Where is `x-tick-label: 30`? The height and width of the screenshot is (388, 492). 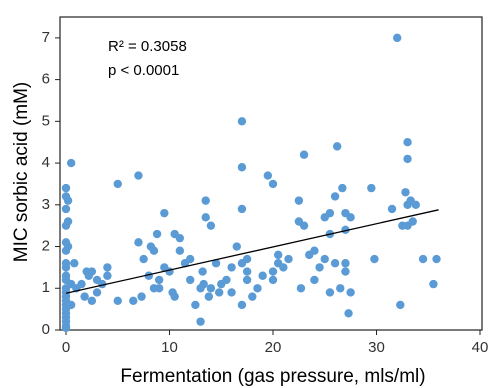 x-tick-label: 30 is located at coordinates (376, 347).